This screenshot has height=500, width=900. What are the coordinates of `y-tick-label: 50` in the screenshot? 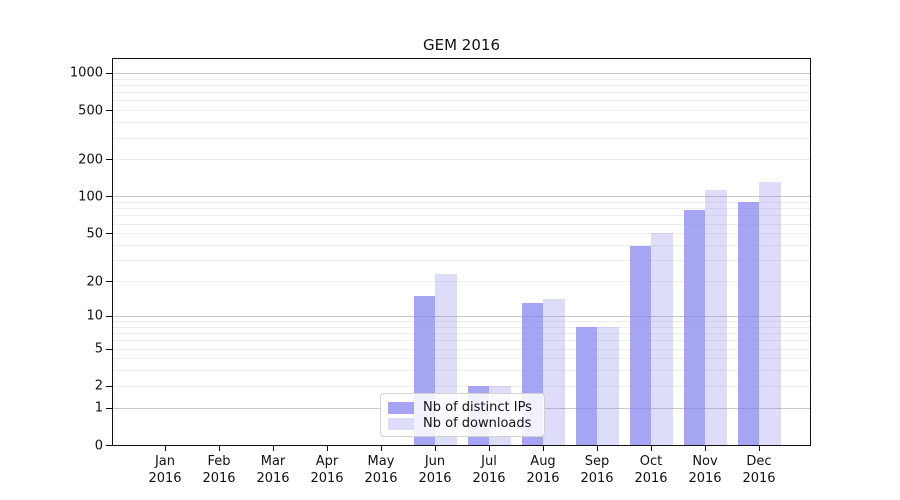 It's located at (94, 234).